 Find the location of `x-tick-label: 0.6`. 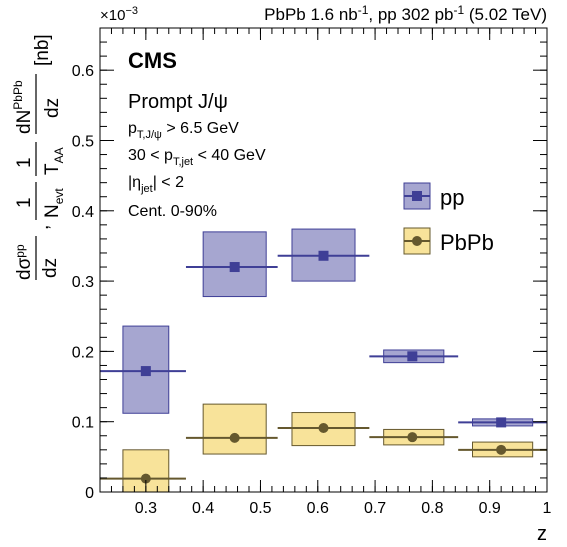

x-tick-label: 0.6 is located at coordinates (318, 508).